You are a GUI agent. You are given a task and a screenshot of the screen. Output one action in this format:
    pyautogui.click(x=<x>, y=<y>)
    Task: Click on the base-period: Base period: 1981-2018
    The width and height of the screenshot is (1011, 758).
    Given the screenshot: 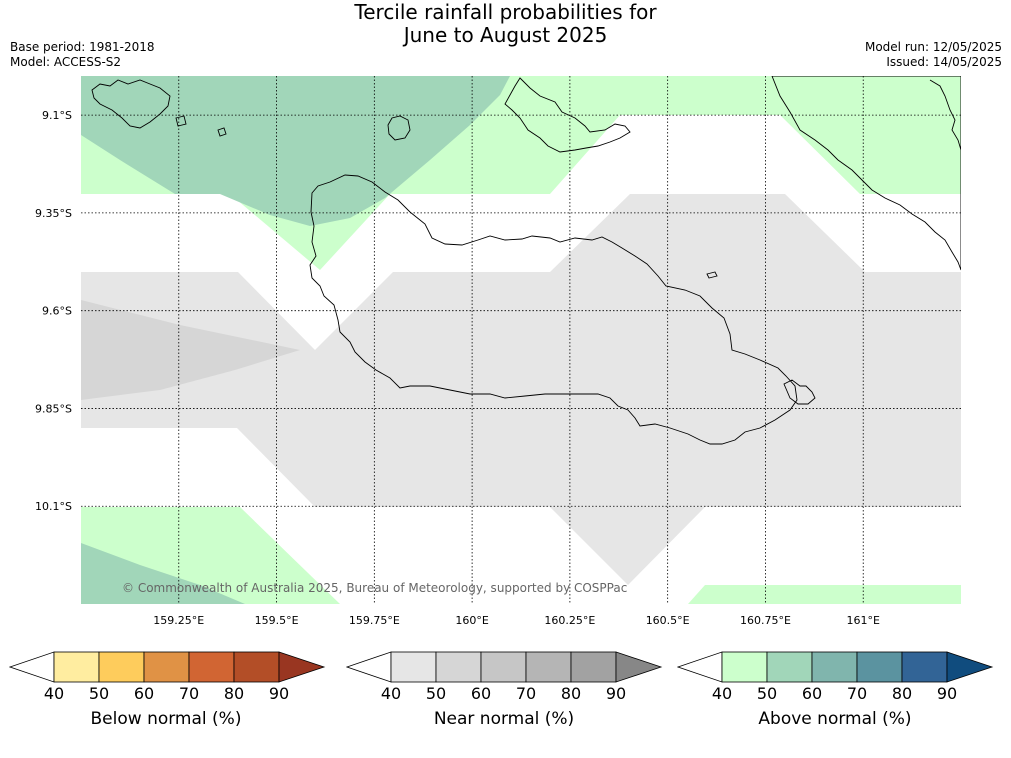 What is the action you would take?
    pyautogui.click(x=82, y=47)
    